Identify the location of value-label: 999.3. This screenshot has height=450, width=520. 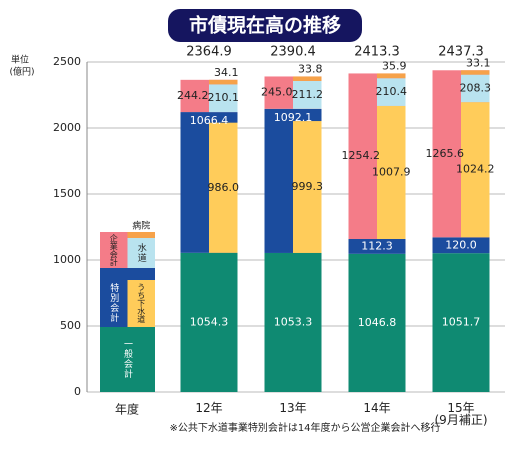
(308, 186).